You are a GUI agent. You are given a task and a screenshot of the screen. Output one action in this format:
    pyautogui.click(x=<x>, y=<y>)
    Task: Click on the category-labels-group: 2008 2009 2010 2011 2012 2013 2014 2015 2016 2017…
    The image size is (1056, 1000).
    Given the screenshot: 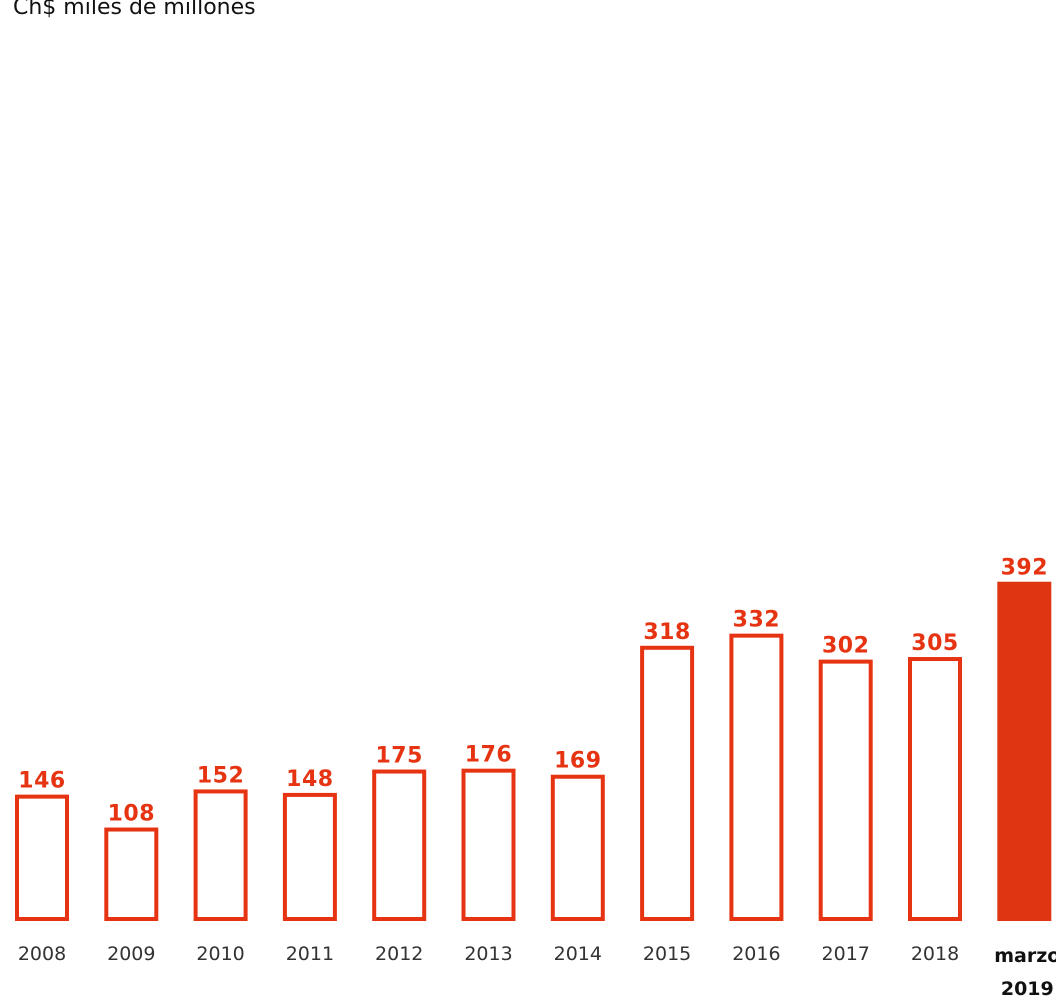 What is the action you would take?
    pyautogui.click(x=537, y=971)
    